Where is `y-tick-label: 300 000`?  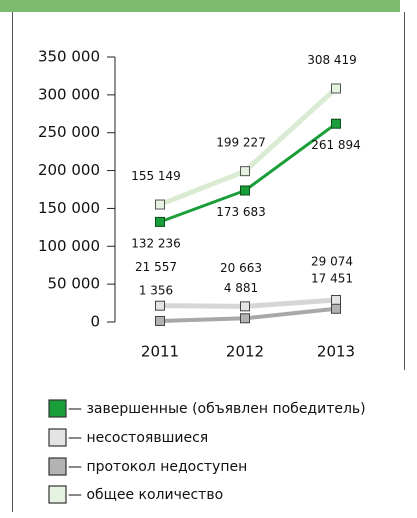 y-tick-label: 300 000 is located at coordinates (69, 94).